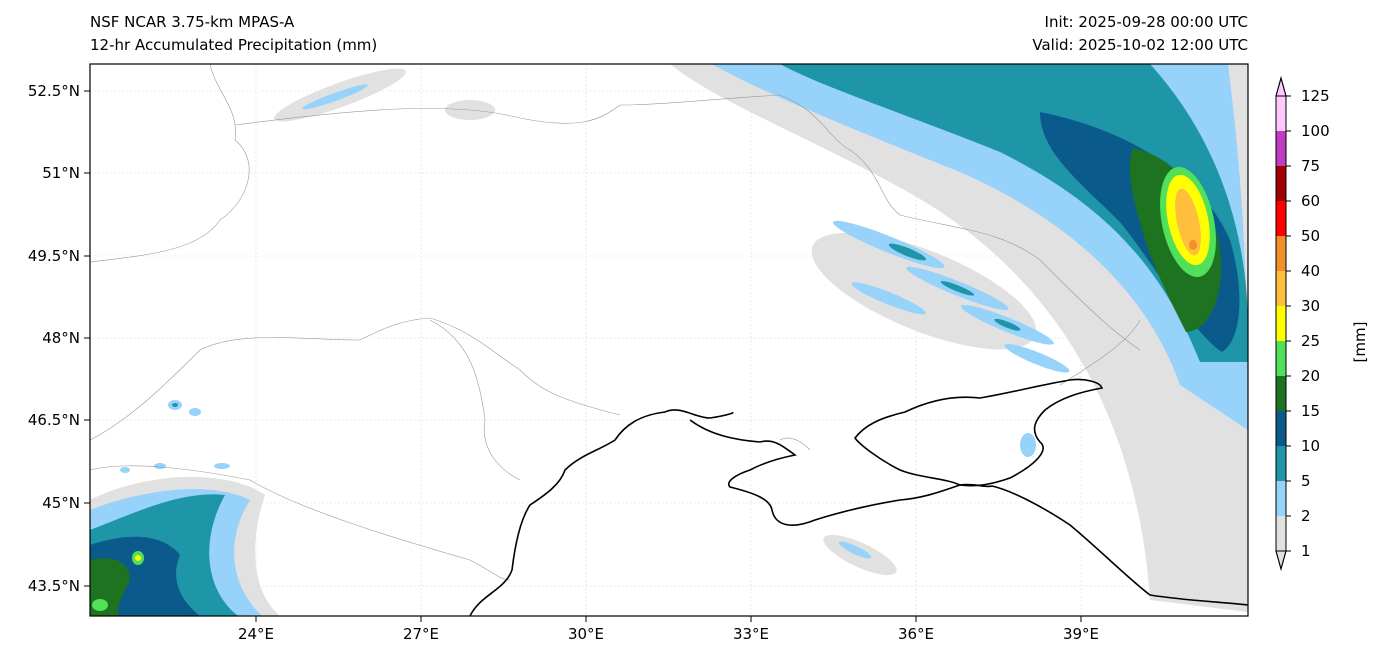  What do you see at coordinates (256, 634) in the screenshot?
I see `lon-label: 24°E` at bounding box center [256, 634].